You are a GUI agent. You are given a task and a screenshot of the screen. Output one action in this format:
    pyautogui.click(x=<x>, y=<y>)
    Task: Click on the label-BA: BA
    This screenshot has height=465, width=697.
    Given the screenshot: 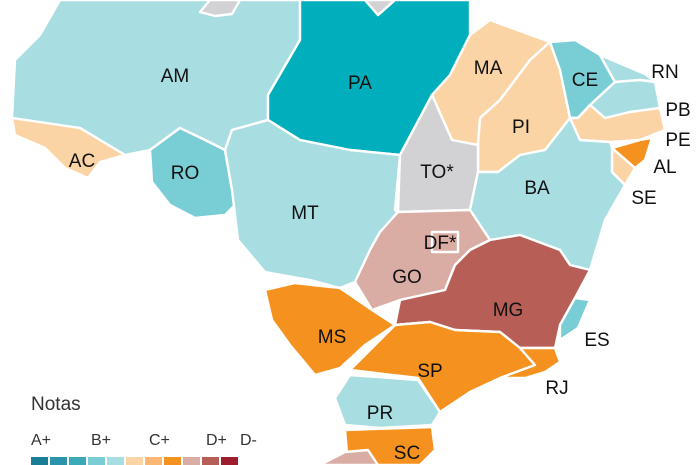 What is the action you would take?
    pyautogui.click(x=537, y=188)
    